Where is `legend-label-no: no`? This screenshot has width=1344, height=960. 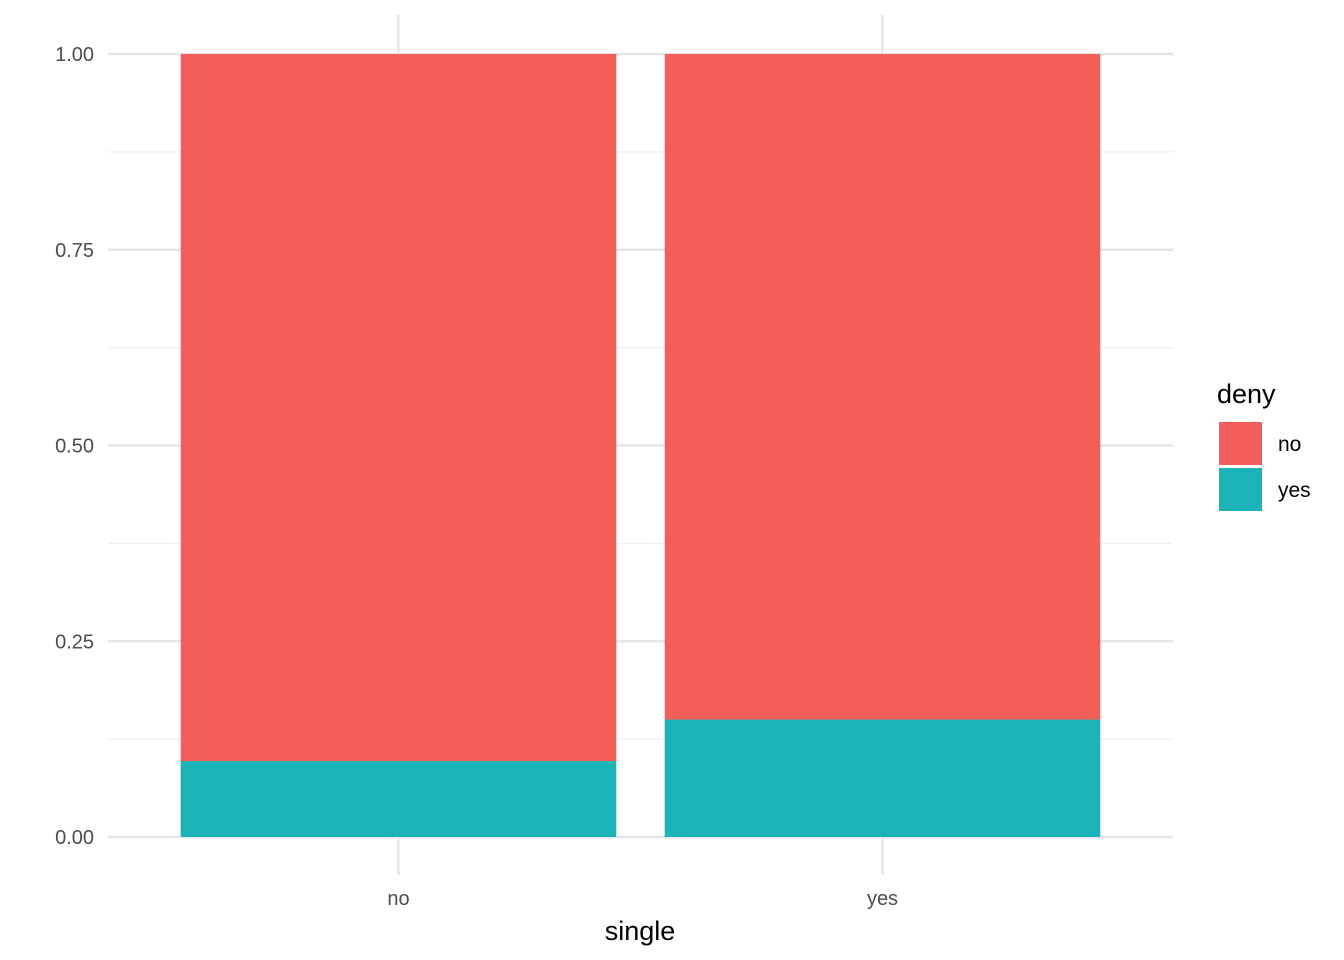
legend-label-no: no is located at coordinates (1289, 444).